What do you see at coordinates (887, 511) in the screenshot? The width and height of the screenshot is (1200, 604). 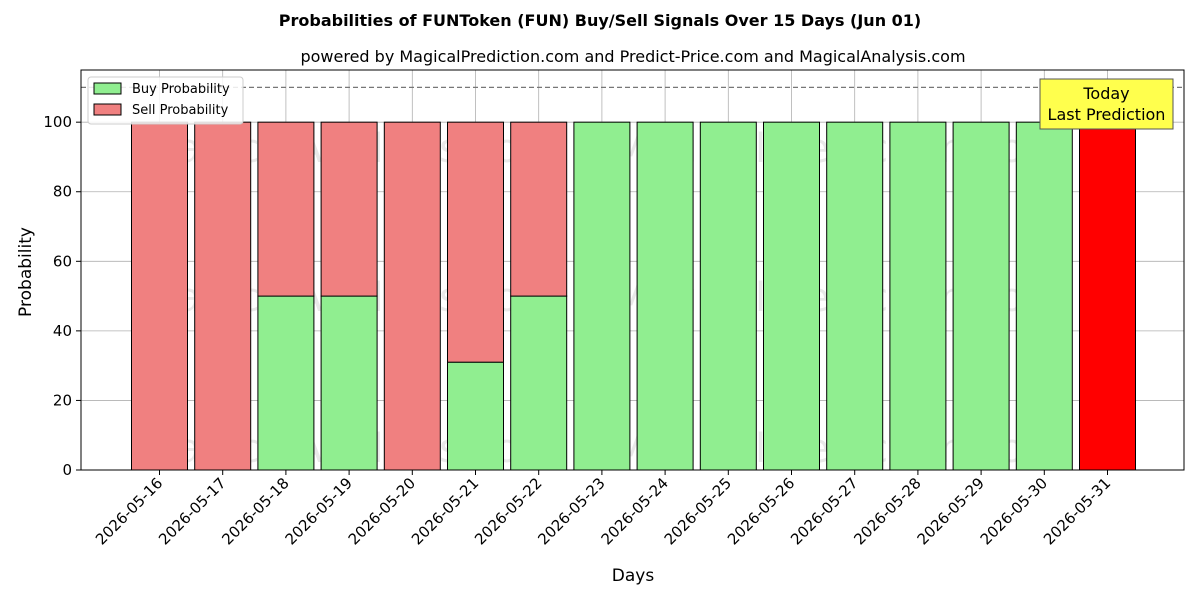 I see `x-tick-label: 2026-05-28` at bounding box center [887, 511].